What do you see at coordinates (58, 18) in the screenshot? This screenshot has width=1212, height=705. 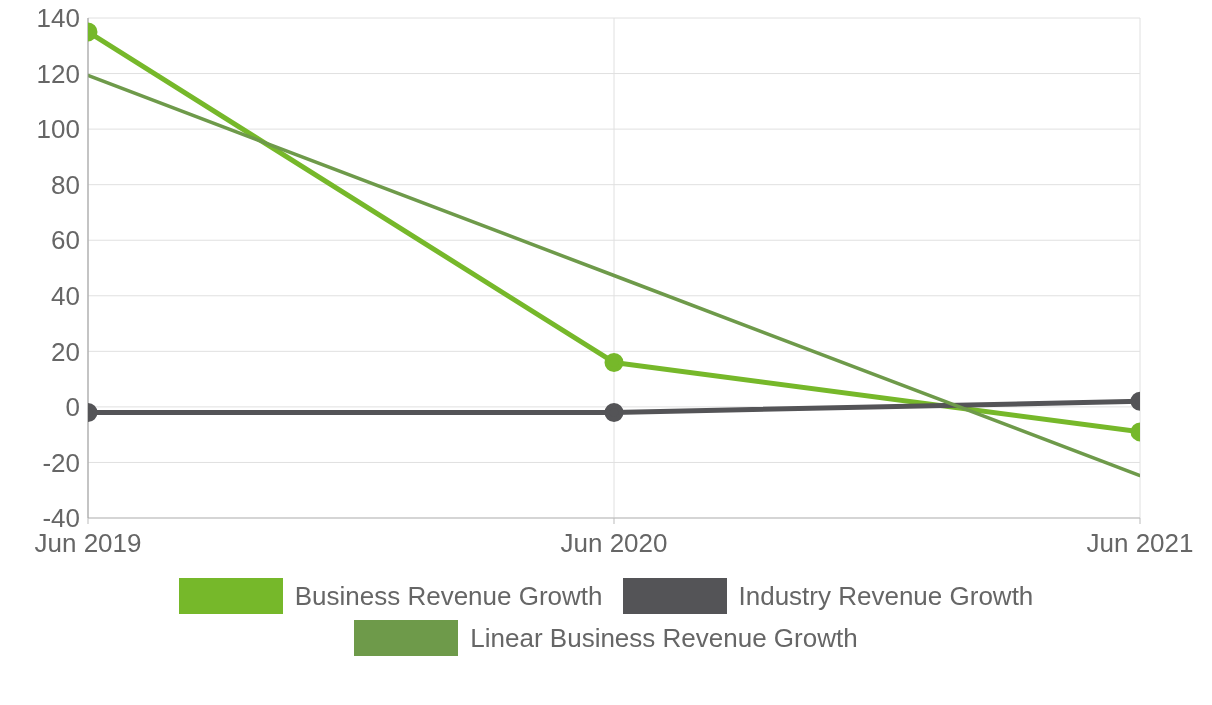 I see `y-tick-label: 140` at bounding box center [58, 18].